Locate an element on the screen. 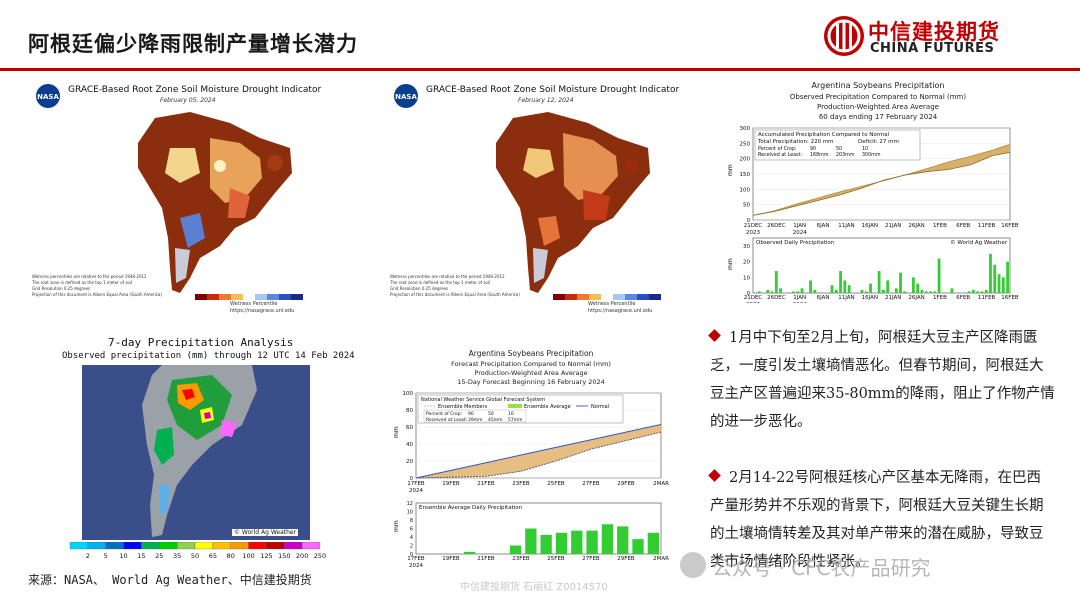 This screenshot has height=608, width=1080. grace-map-2-date: February 12, 2024 is located at coordinates (546, 100).